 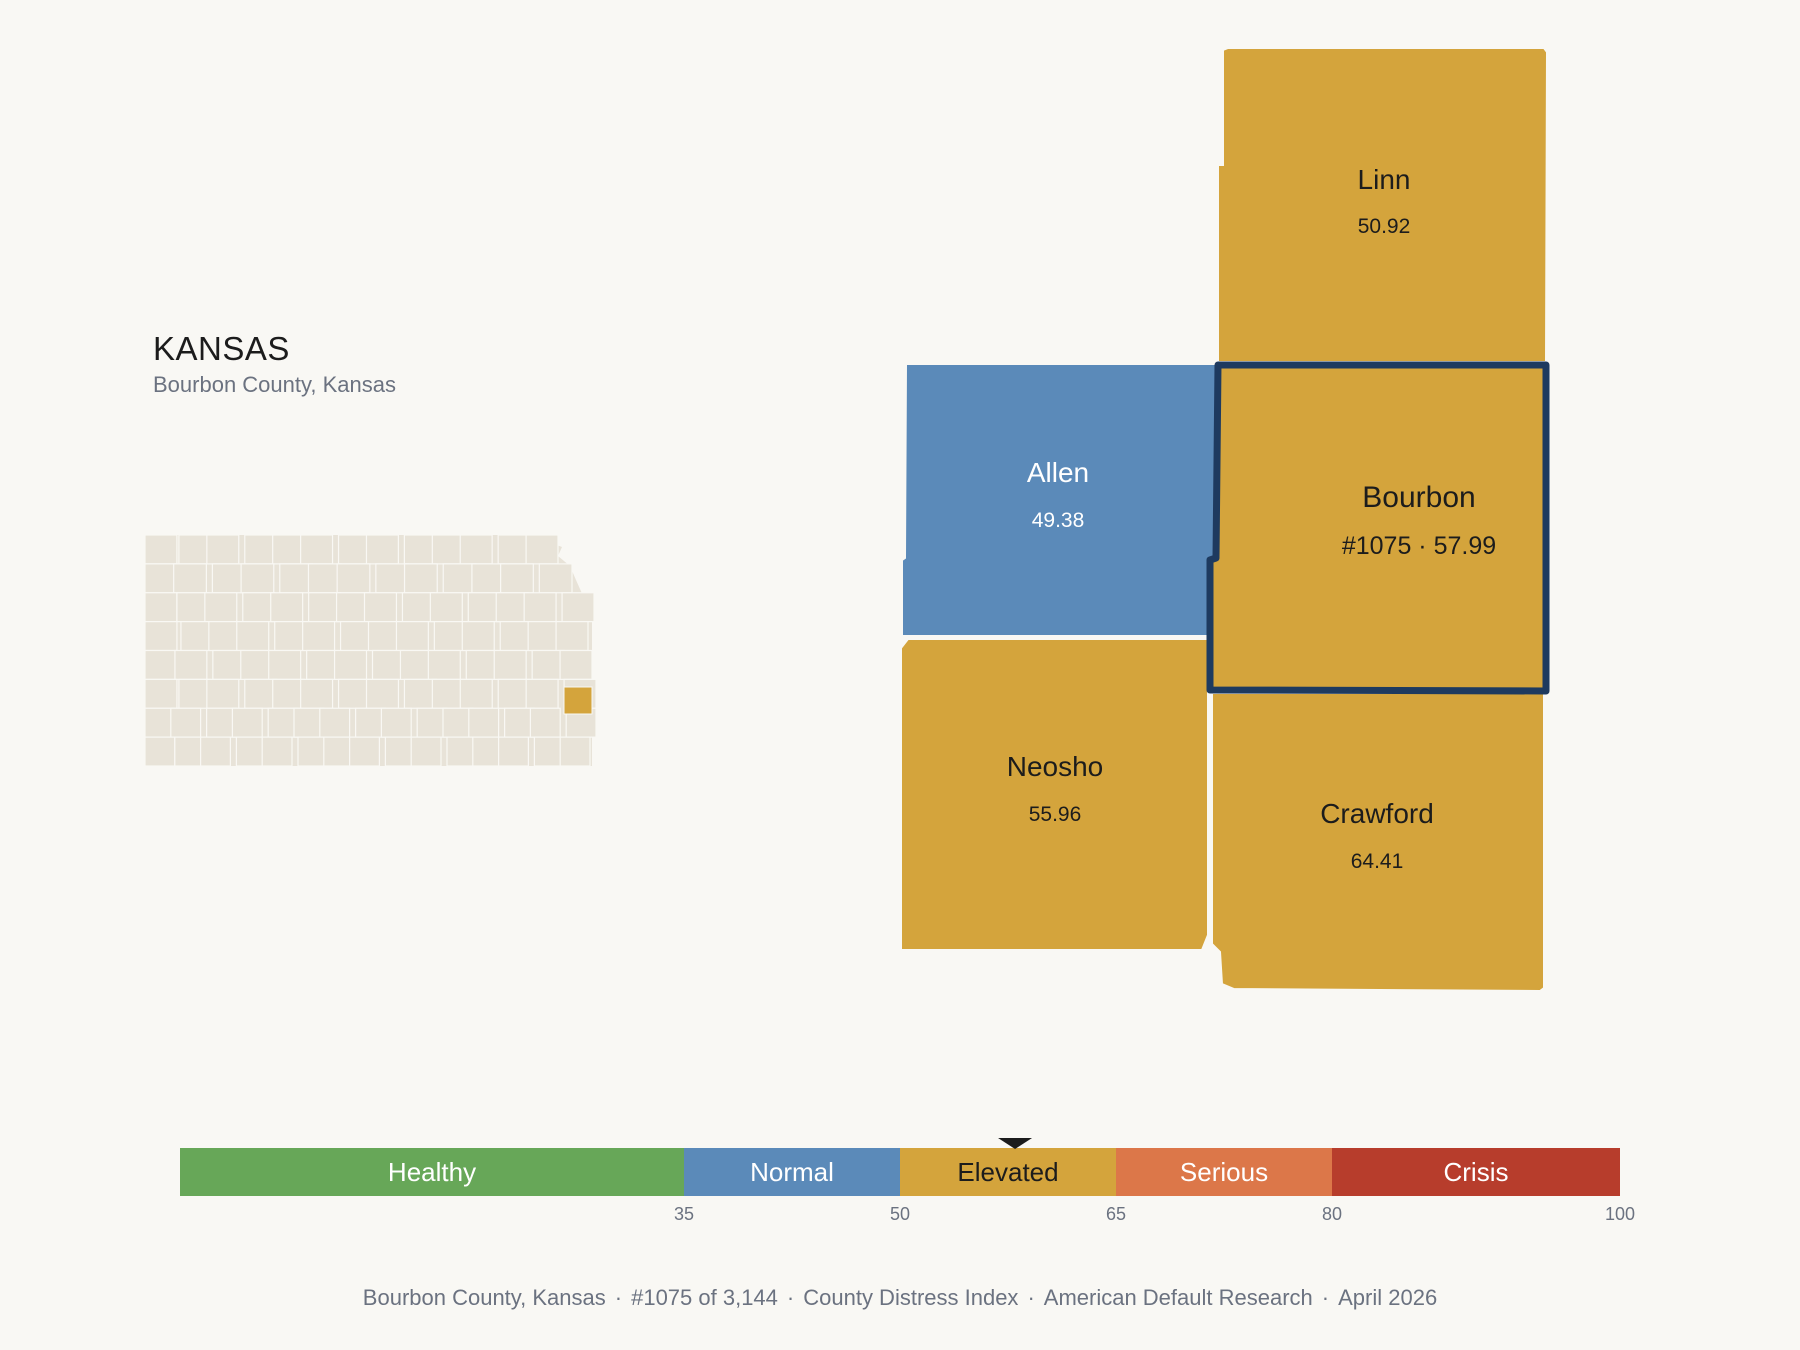 What do you see at coordinates (221, 348) in the screenshot?
I see `state-title: KANSAS` at bounding box center [221, 348].